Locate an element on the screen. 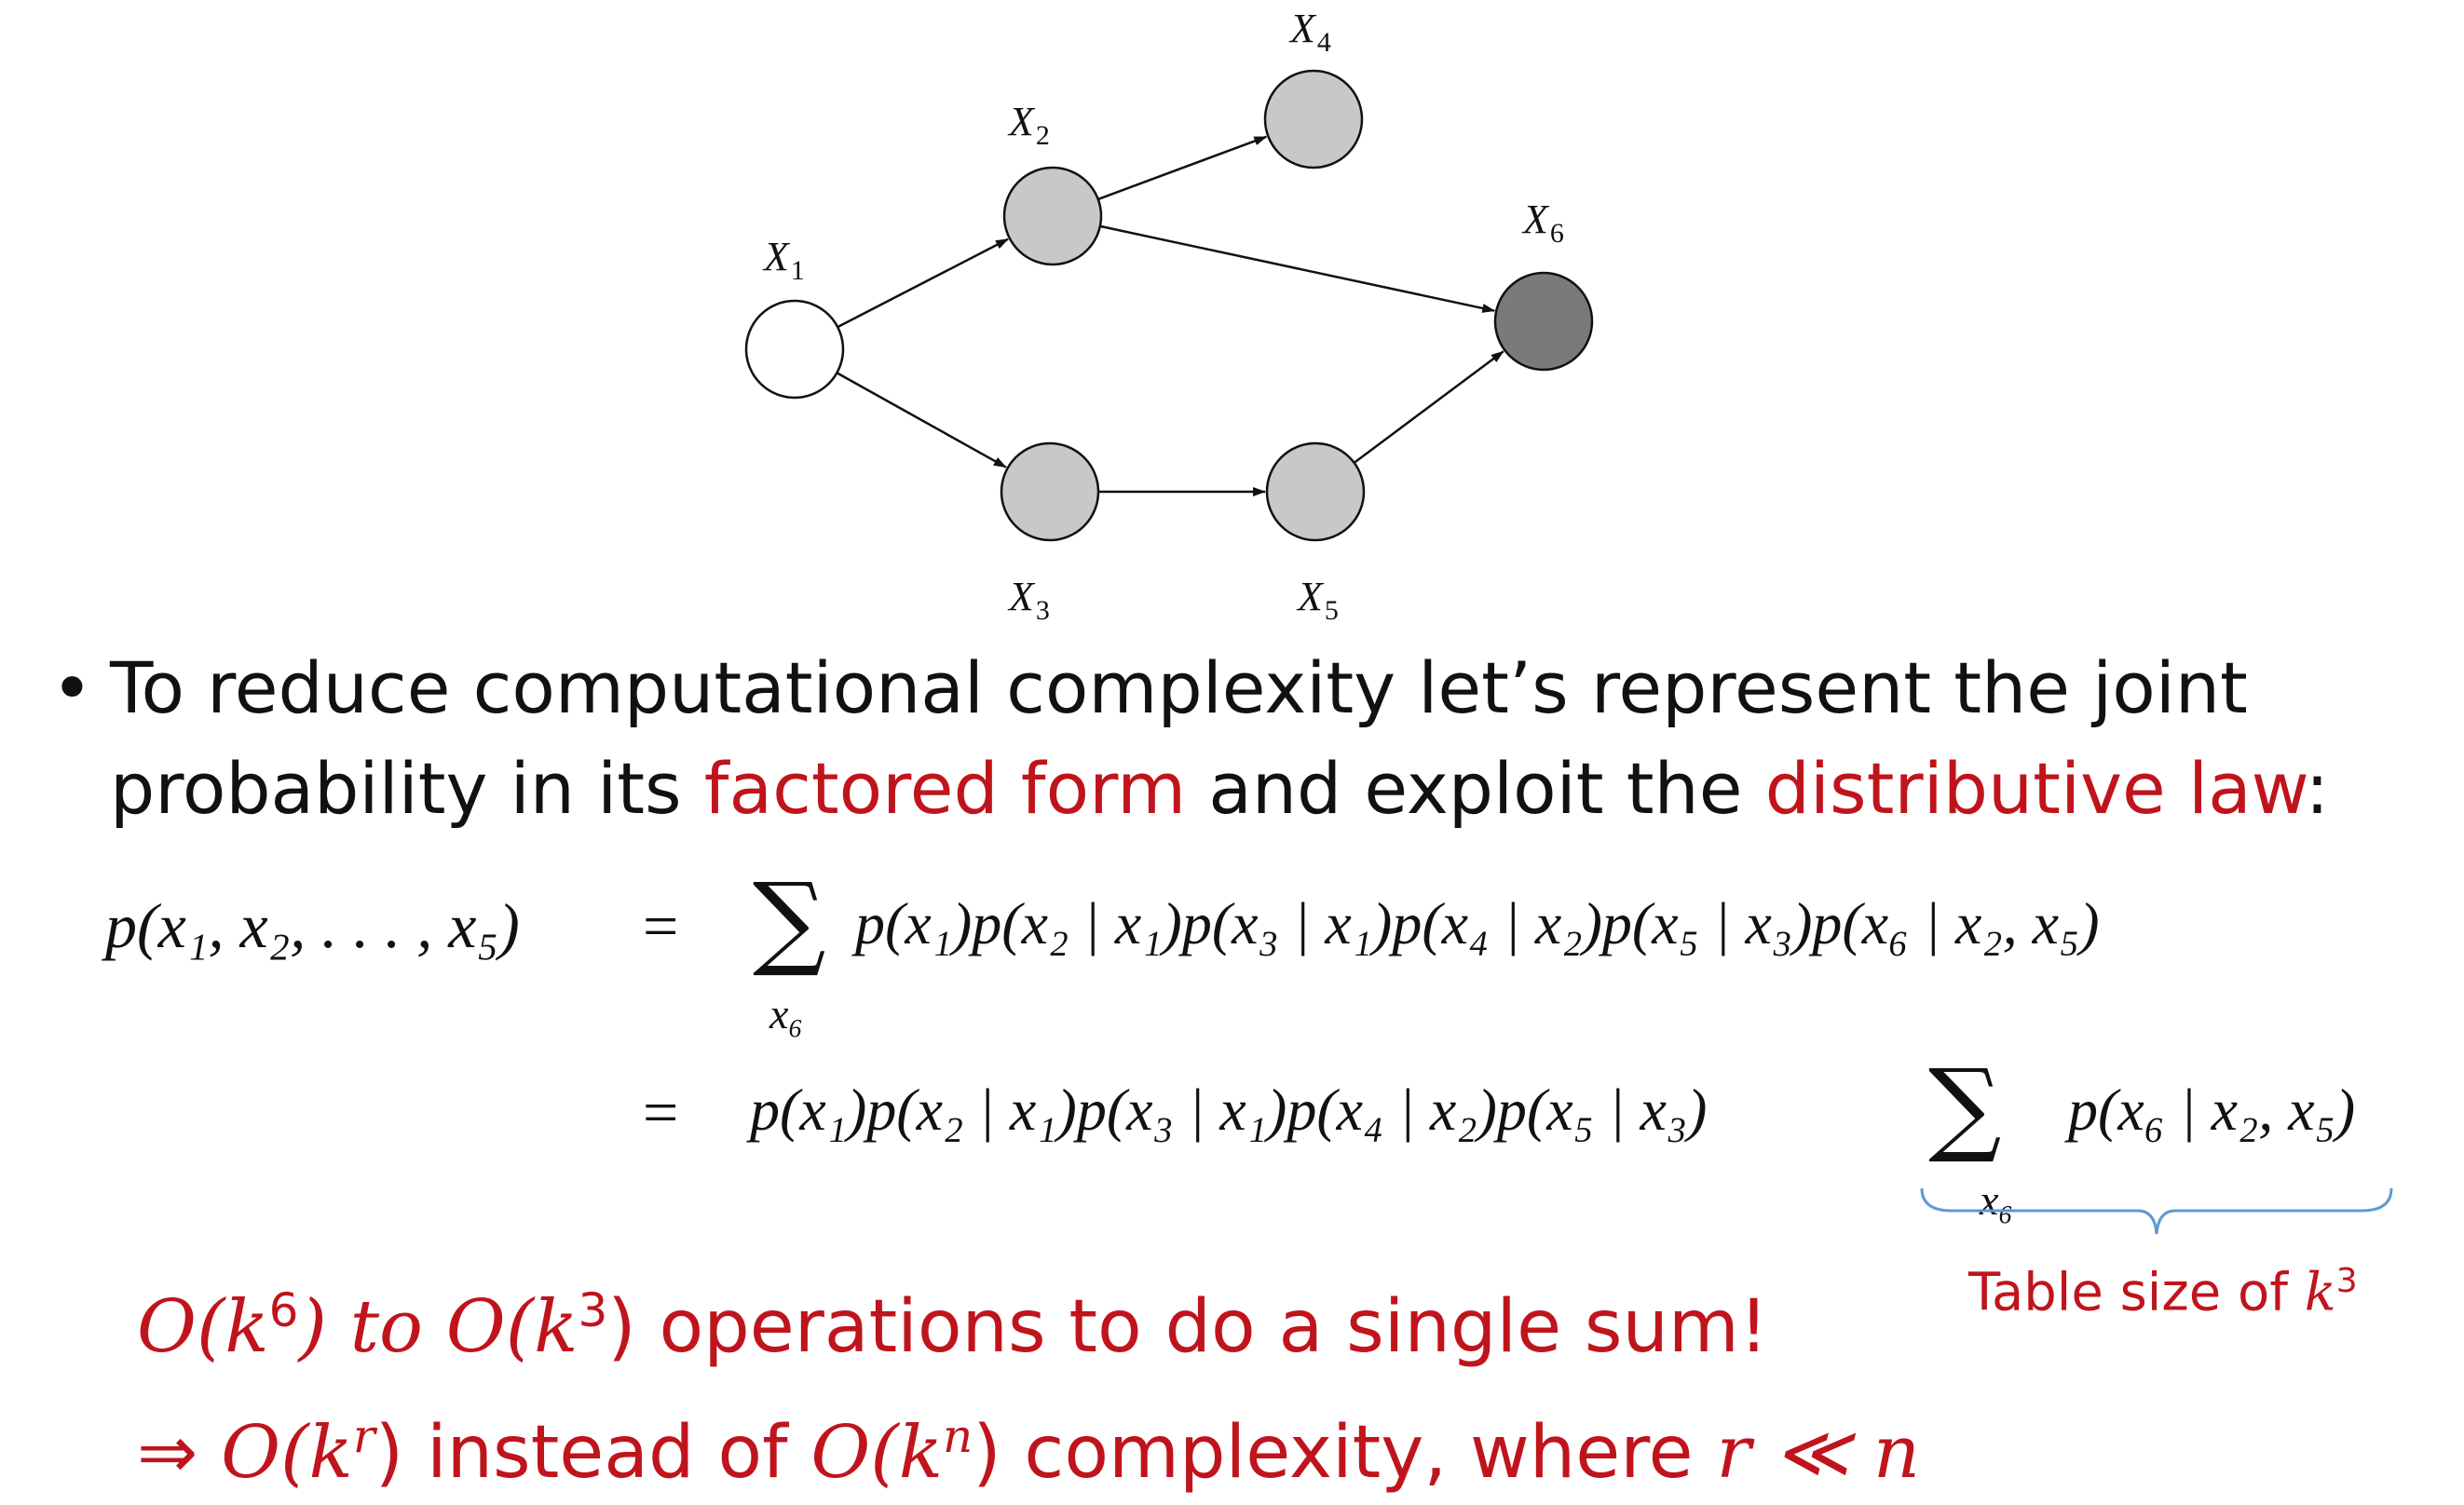  table-size-k: k is located at coordinates (2320, 1292).